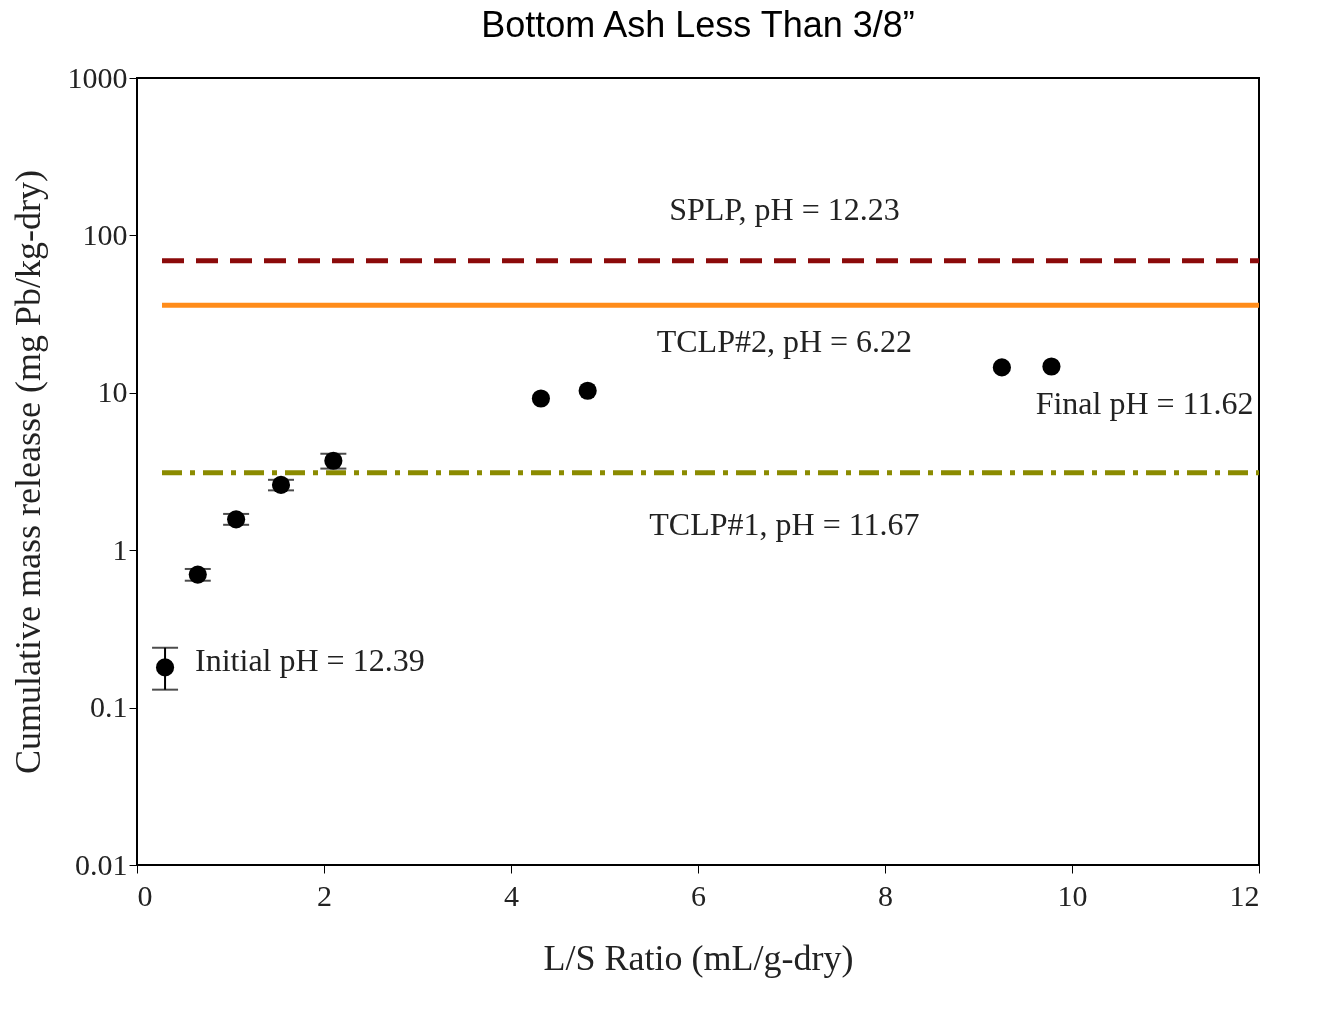 The image size is (1337, 1012). Describe the element at coordinates (105, 234) in the screenshot. I see `y-tick-label: 100` at that location.